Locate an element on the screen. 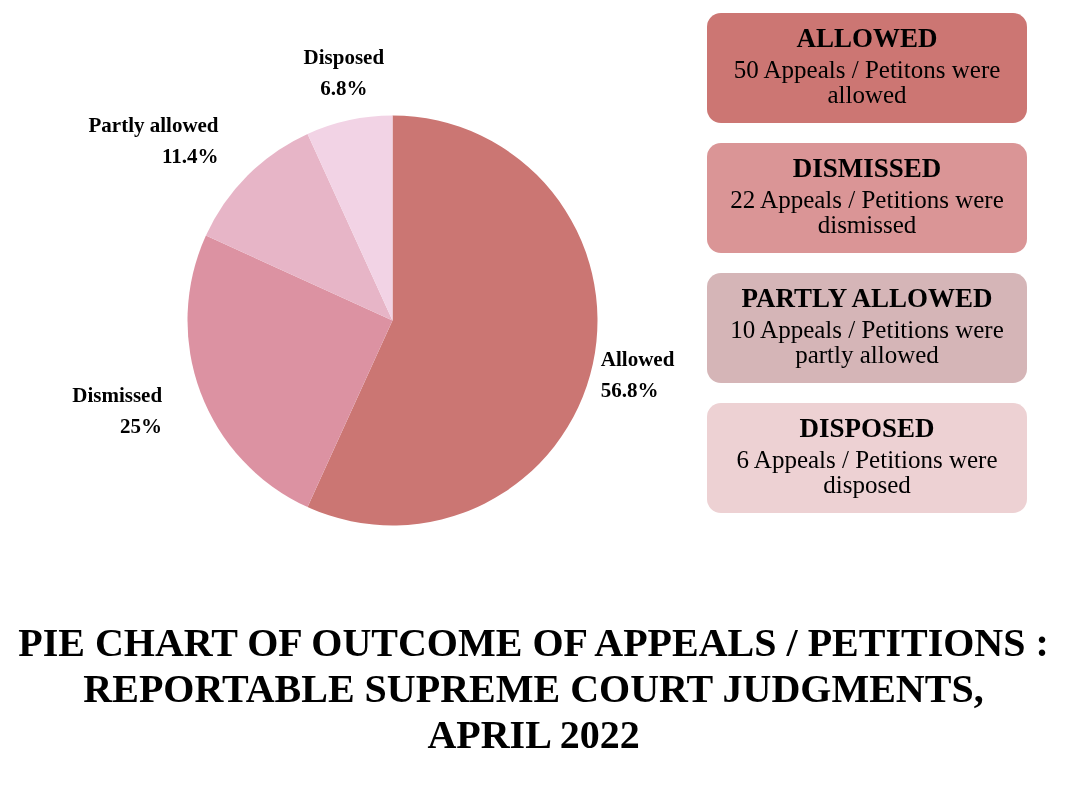 Image resolution: width=1067 pixels, height=800 pixels. slice-label: Dismissed is located at coordinates (117, 394).